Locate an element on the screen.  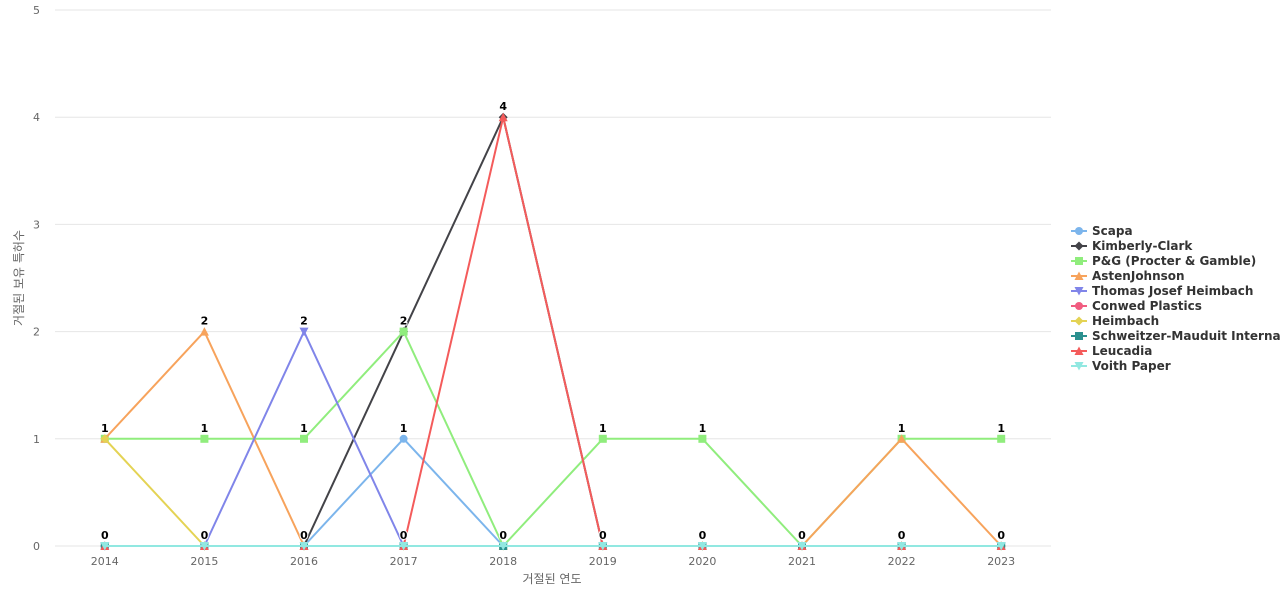
legend-item: Voith Paper is located at coordinates (1121, 366).